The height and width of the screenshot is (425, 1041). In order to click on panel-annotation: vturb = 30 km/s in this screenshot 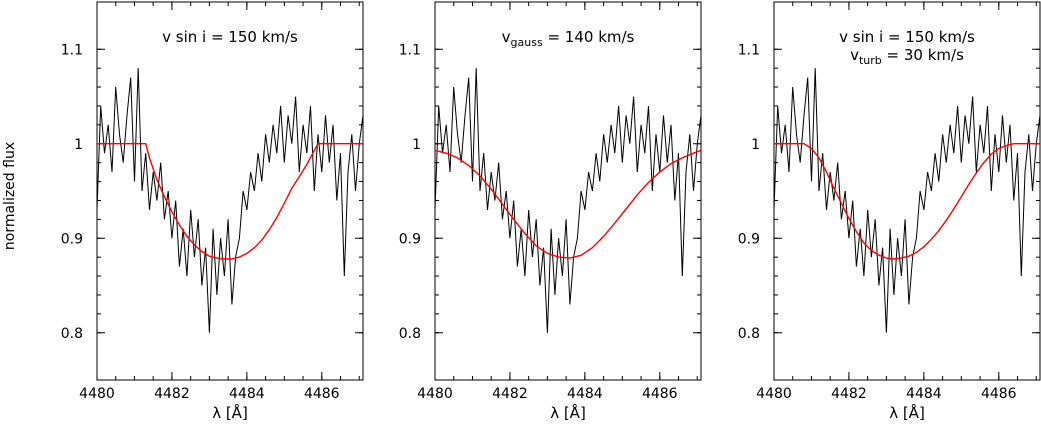, I will do `click(907, 56)`.